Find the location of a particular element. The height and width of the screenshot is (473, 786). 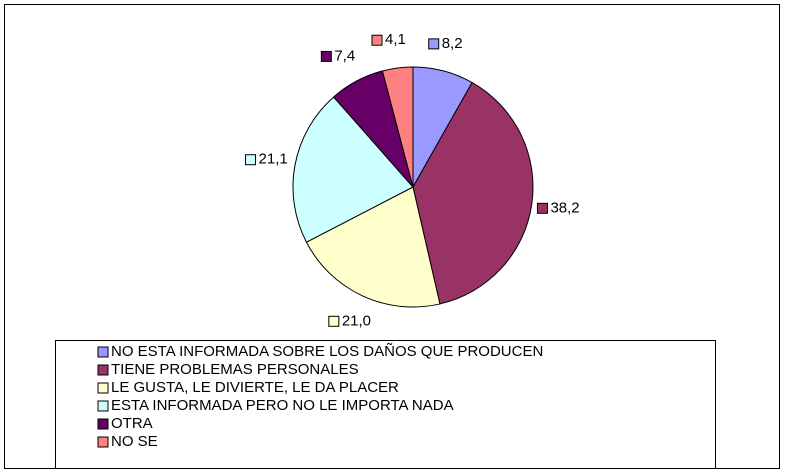

data-label: 4,1 is located at coordinates (395, 39).